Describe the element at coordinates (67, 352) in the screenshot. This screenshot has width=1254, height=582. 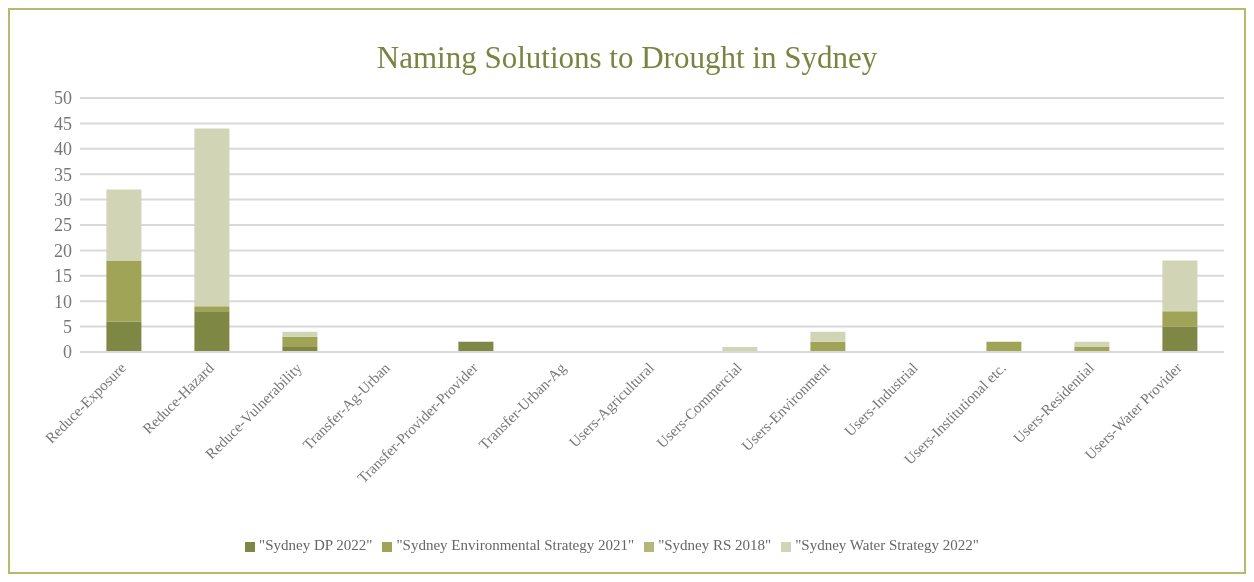
I see `y-tick-label: 0` at that location.